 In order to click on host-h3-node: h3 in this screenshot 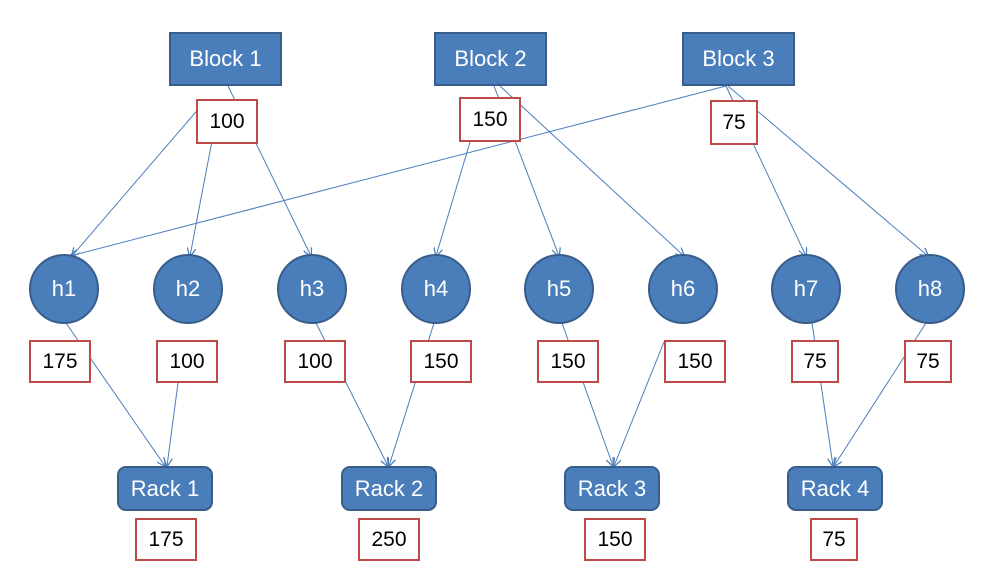, I will do `click(312, 289)`.